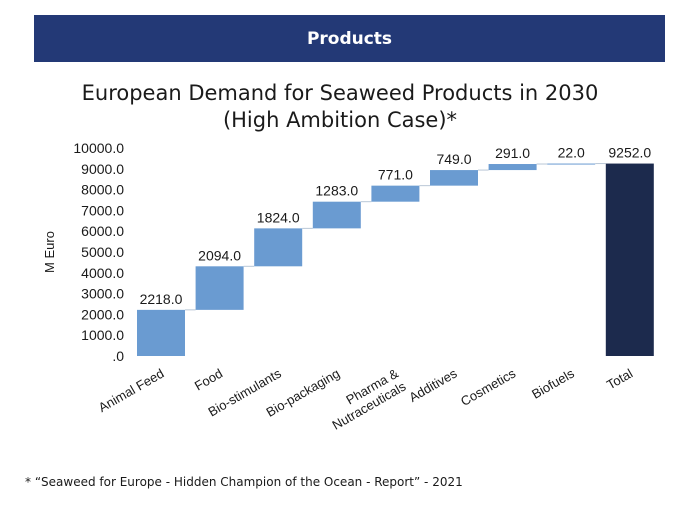 This screenshot has width=680, height=506. Describe the element at coordinates (161, 299) in the screenshot. I see `data-label: 2218.0` at that location.